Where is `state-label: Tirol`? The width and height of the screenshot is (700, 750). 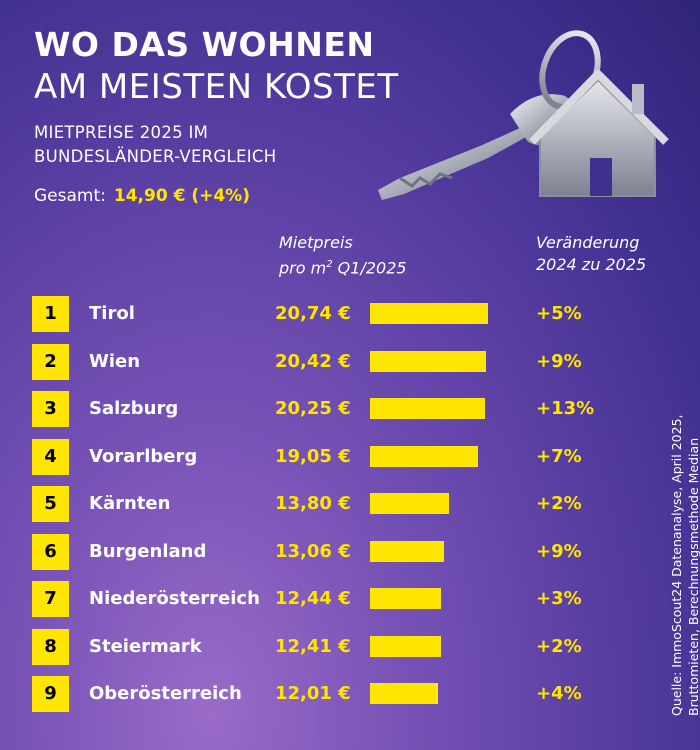
state-label: Tirol is located at coordinates (112, 313).